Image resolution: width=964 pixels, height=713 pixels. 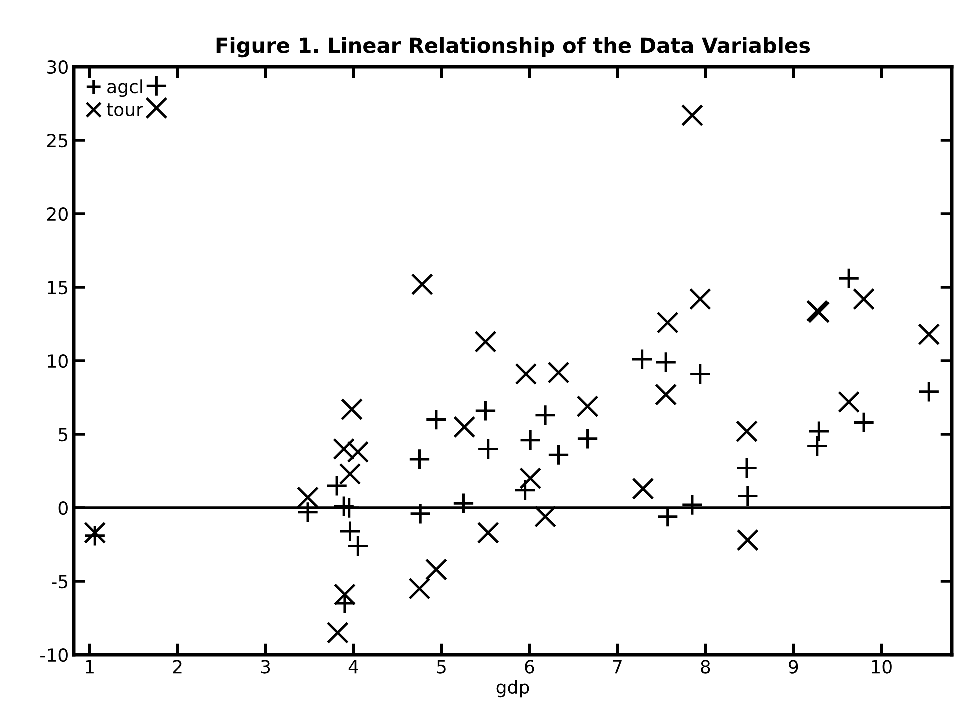 What do you see at coordinates (58, 361) in the screenshot?
I see `y-tick-label: 10` at bounding box center [58, 361].